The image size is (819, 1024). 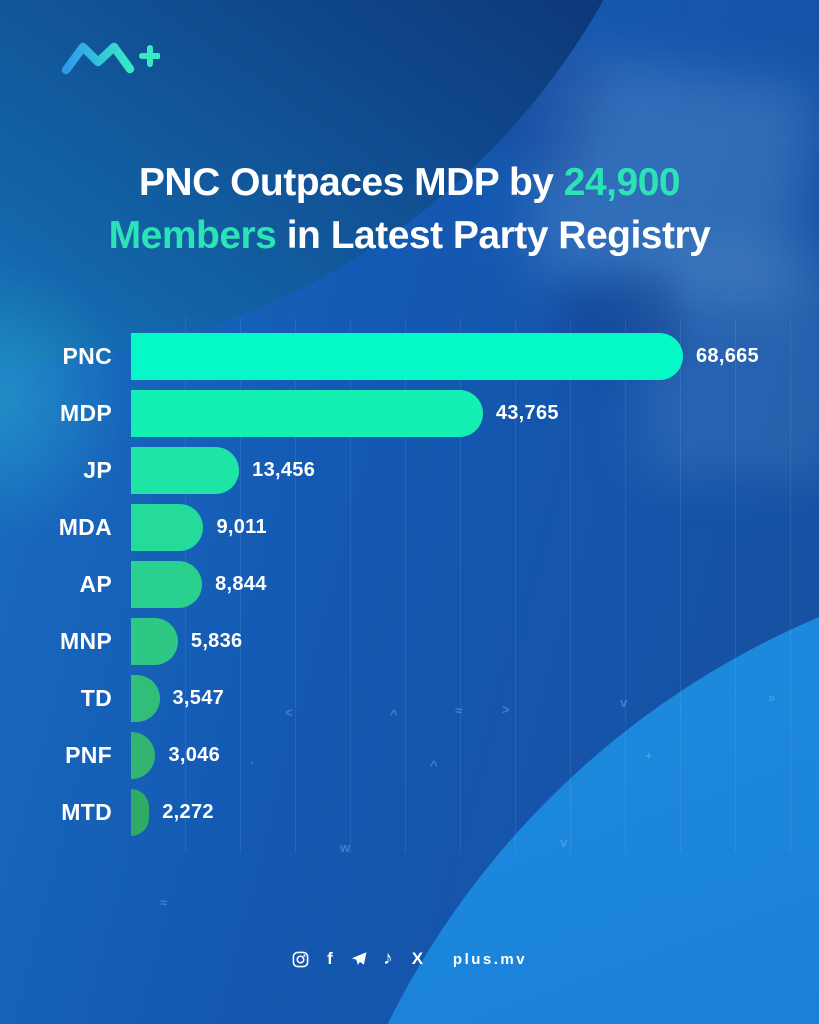 I want to click on bar-track: 13,456, so click(x=475, y=470).